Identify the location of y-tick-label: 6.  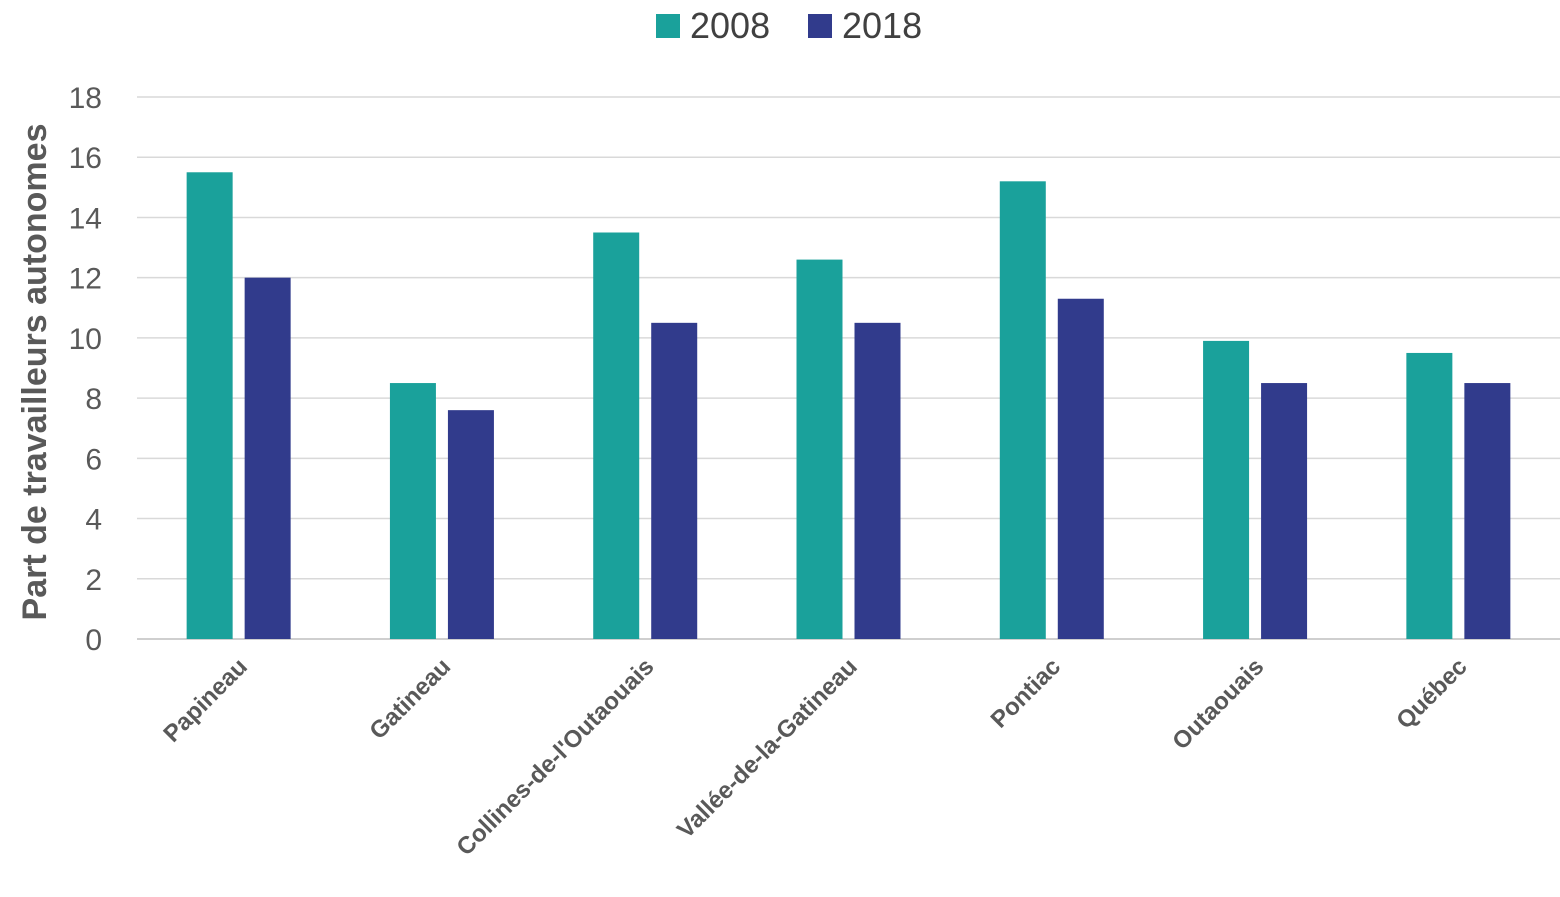
(93, 459).